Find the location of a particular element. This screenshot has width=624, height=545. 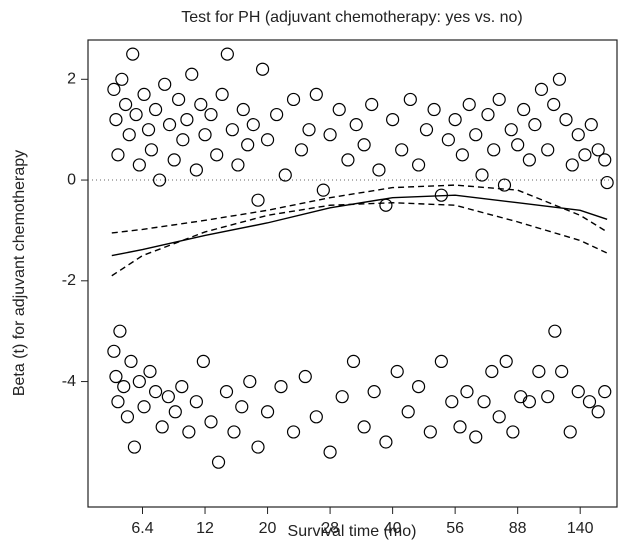

x-tick-label: 20 is located at coordinates (268, 528).